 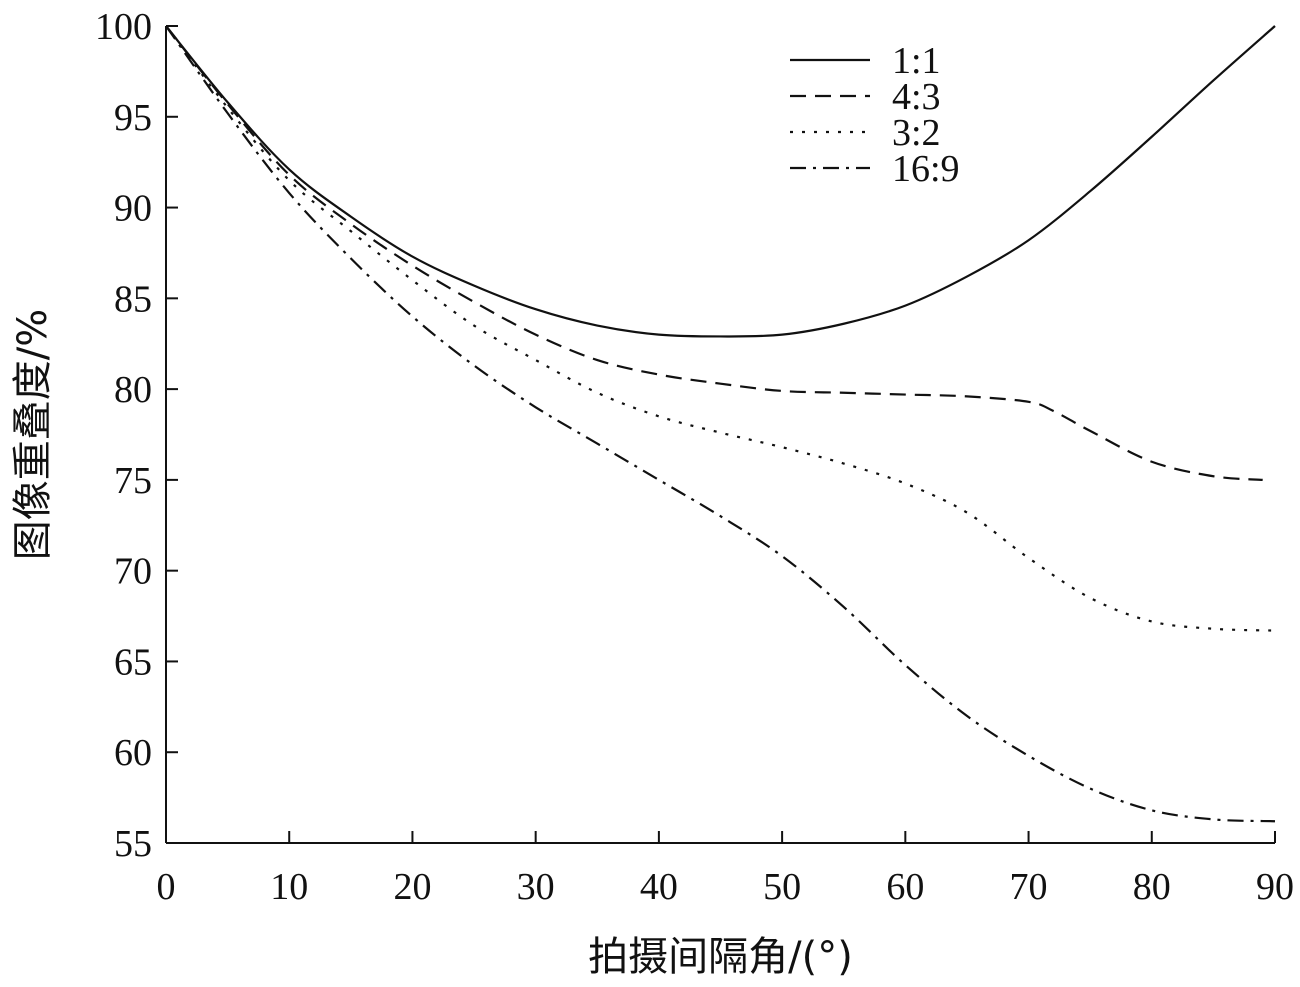 I want to click on y-ticks: 55 60 65 70 75 80 85 90 95 100, so click(x=136, y=435).